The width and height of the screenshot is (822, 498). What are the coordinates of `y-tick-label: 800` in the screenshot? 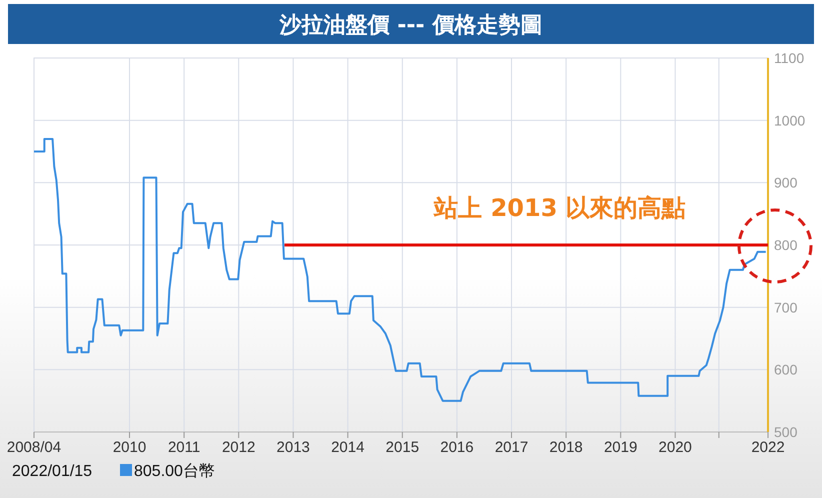 It's located at (786, 245).